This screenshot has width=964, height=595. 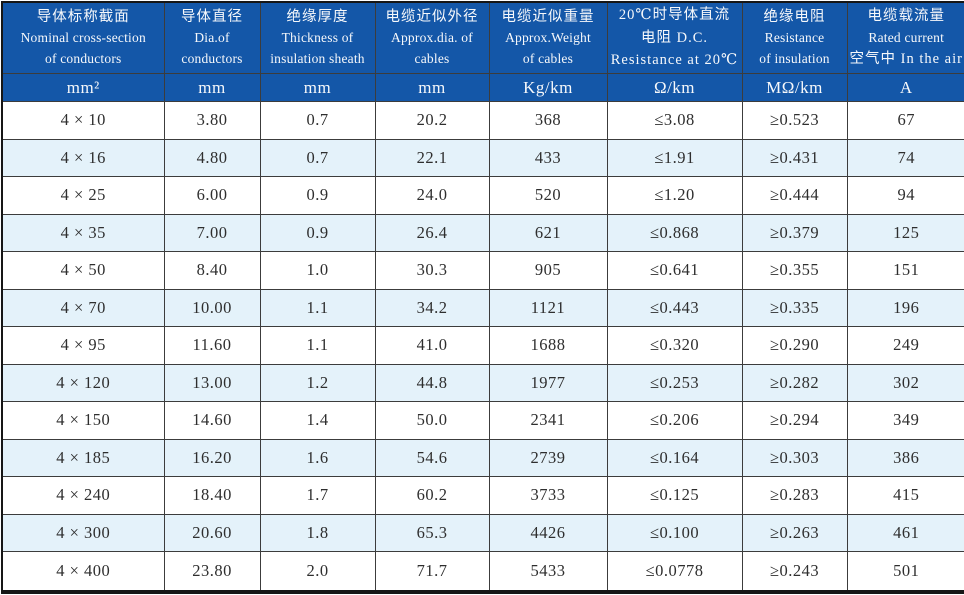 I want to click on cell-r6-c1: 4 × 70, so click(x=83, y=308).